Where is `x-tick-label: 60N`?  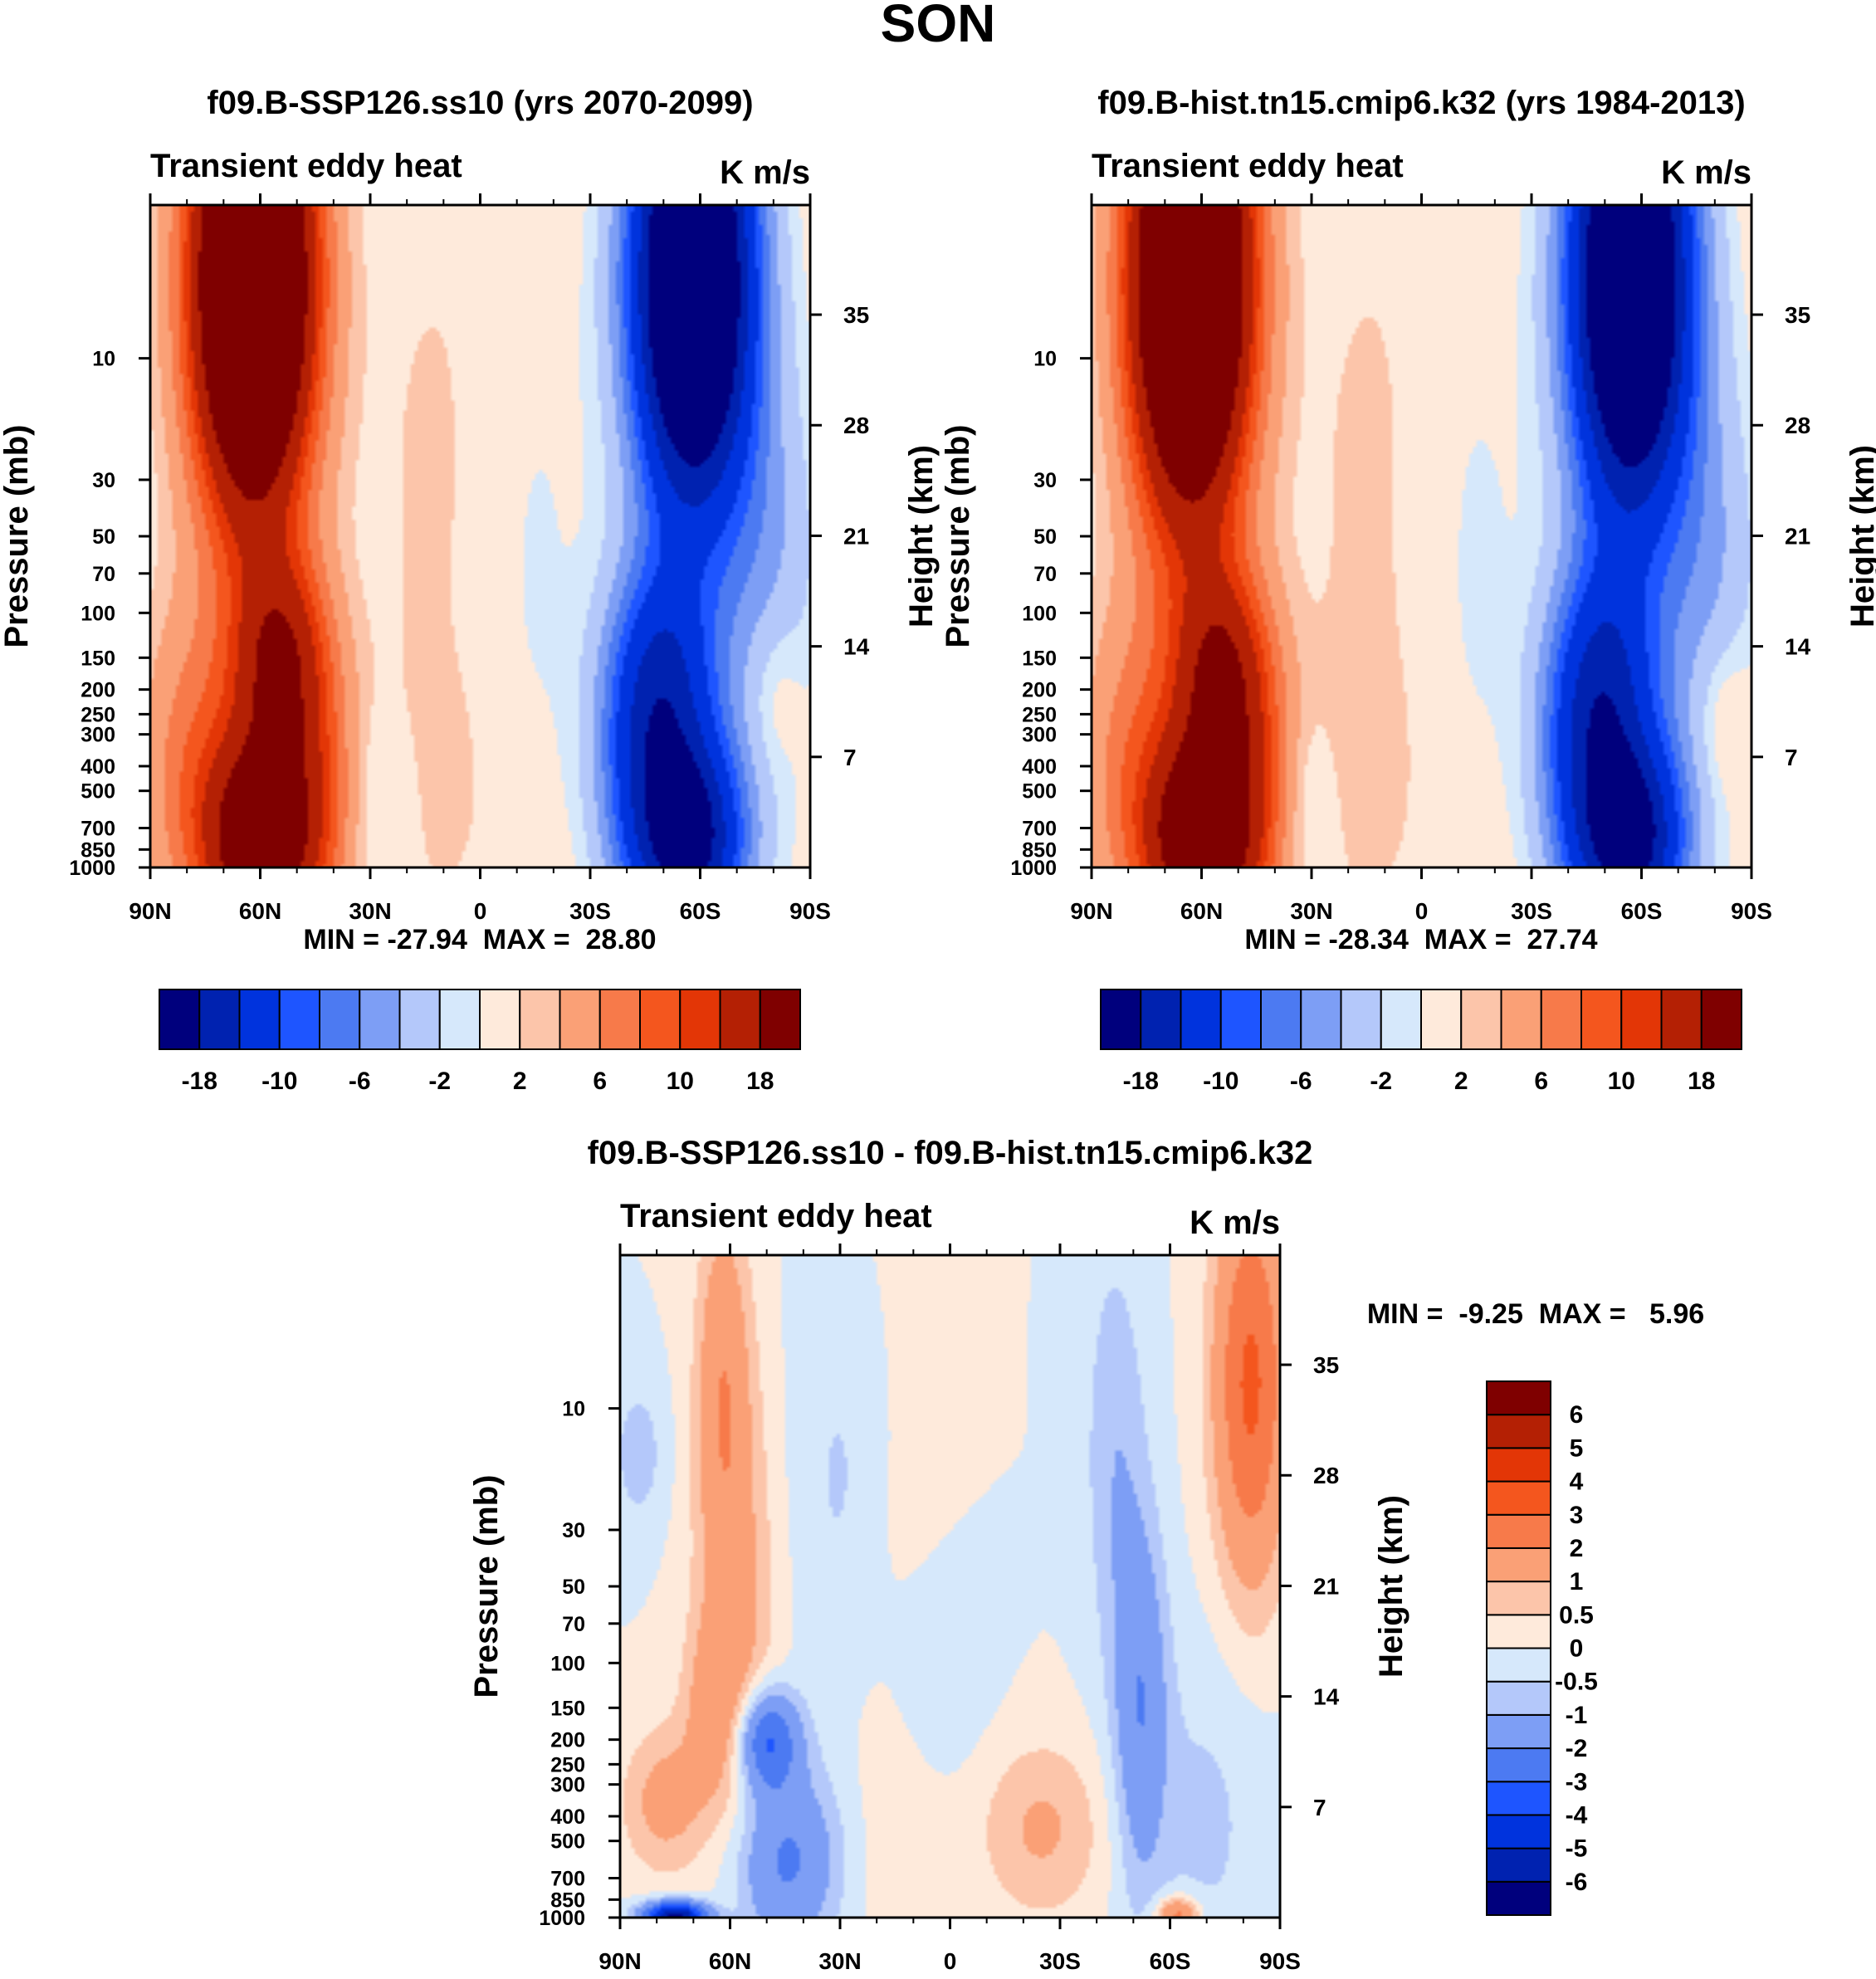
x-tick-label: 60N is located at coordinates (260, 911).